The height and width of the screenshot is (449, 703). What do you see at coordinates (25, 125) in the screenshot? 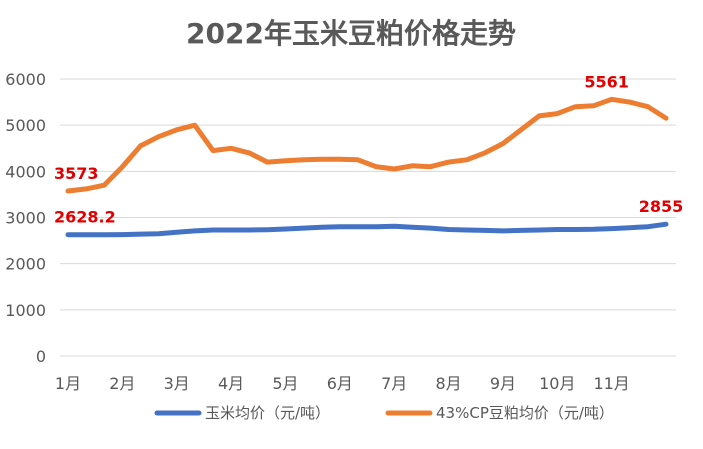
I see `y-tick-label: 5000` at bounding box center [25, 125].